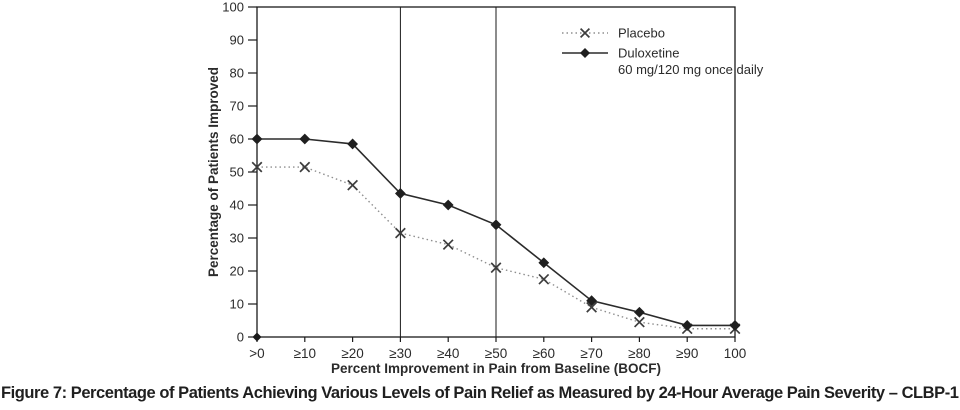 The image size is (960, 410). I want to click on origin-marker, so click(257, 337).